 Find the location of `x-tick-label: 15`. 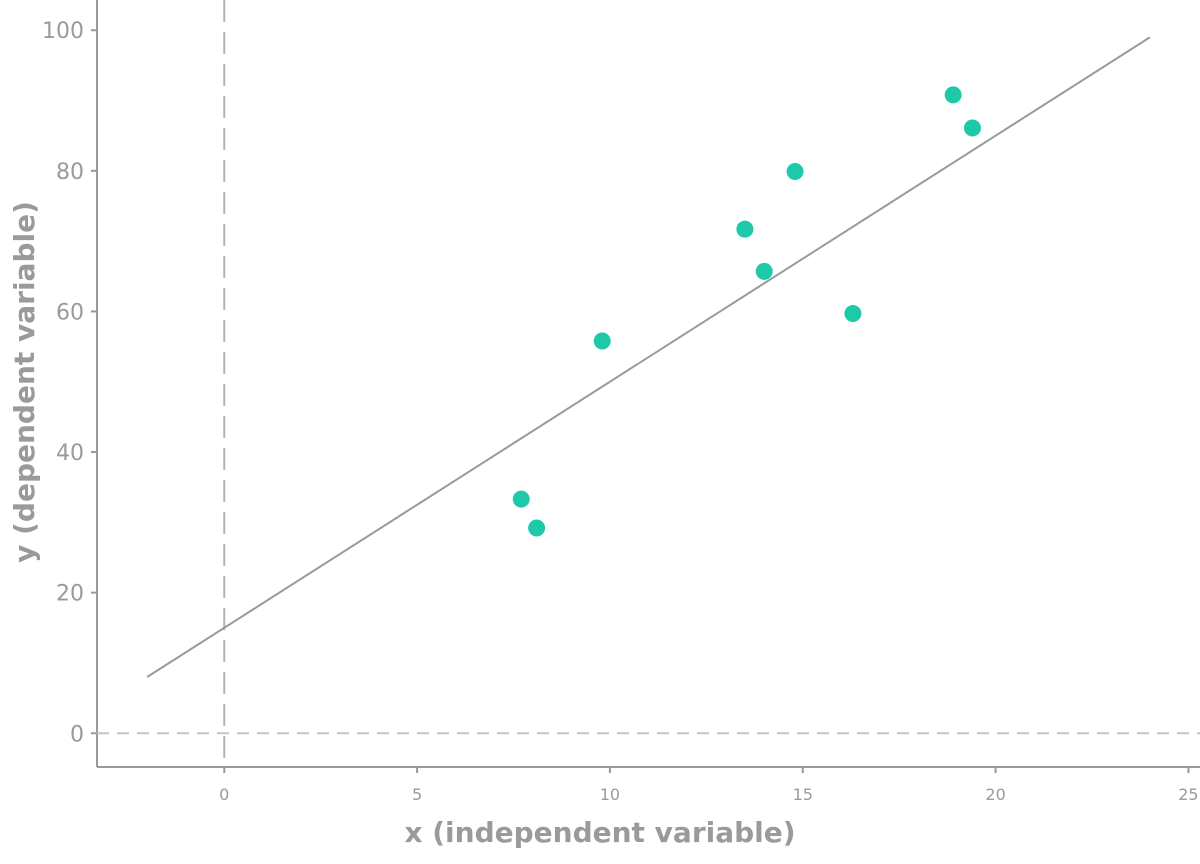

x-tick-label: 15 is located at coordinates (803, 794).